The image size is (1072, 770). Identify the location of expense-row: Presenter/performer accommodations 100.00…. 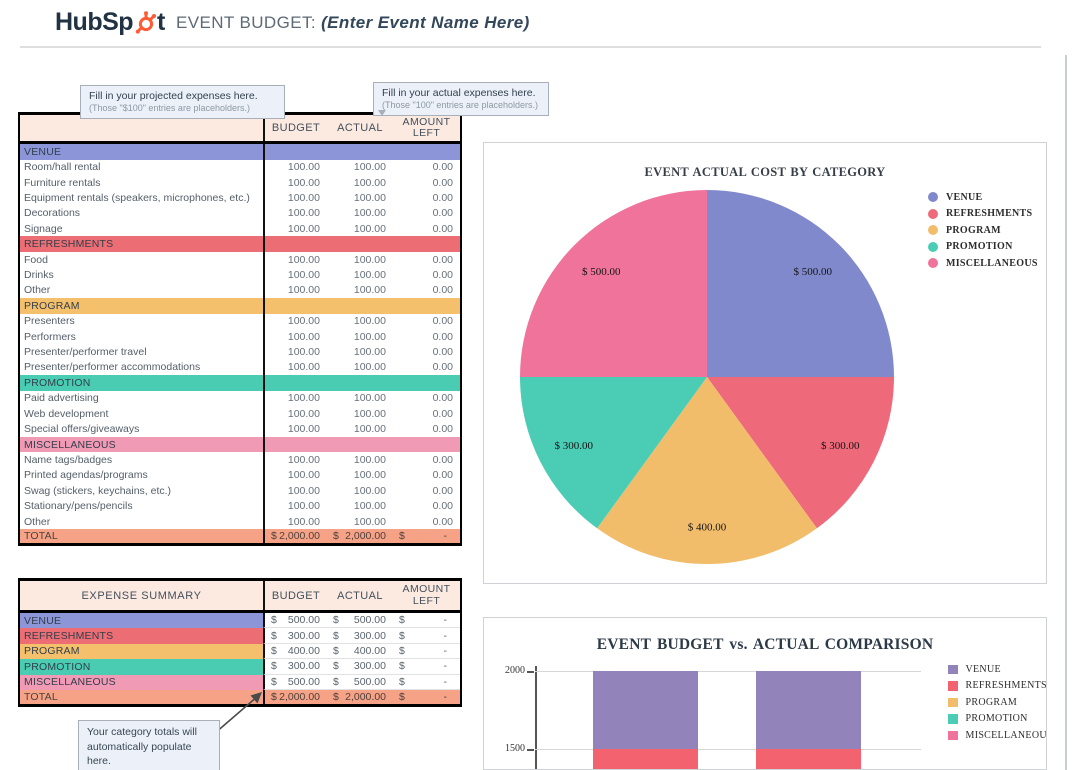
(240, 367).